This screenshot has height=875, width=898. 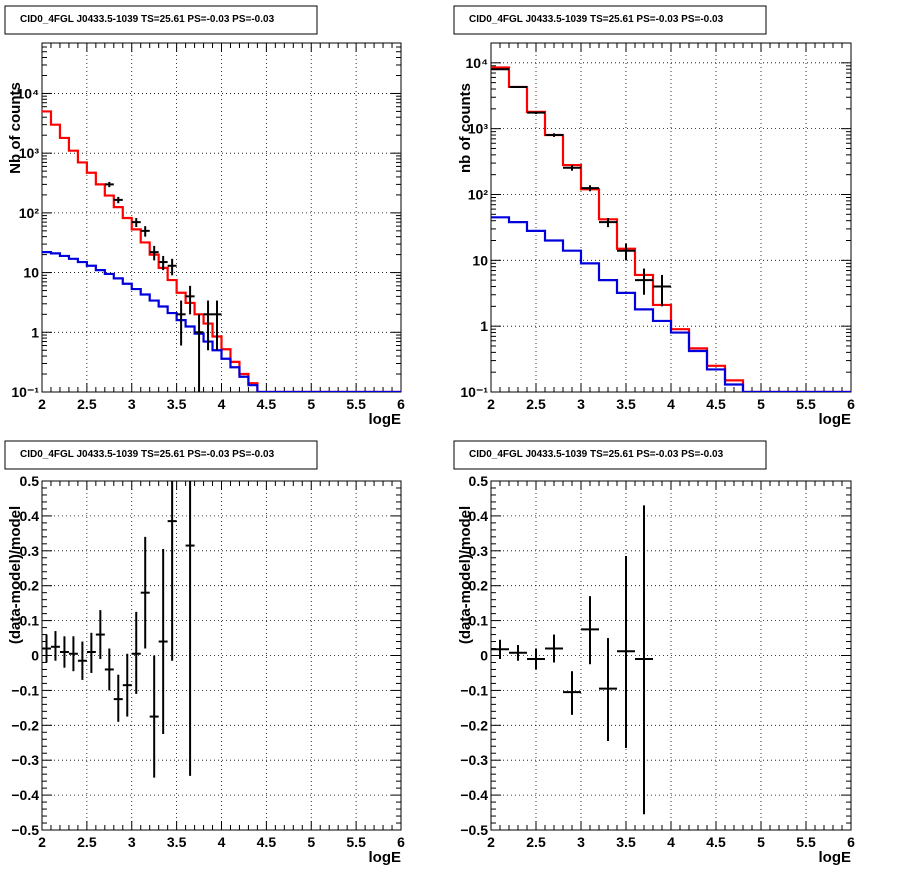 What do you see at coordinates (478, 194) in the screenshot?
I see `y-tick-label: 10²` at bounding box center [478, 194].